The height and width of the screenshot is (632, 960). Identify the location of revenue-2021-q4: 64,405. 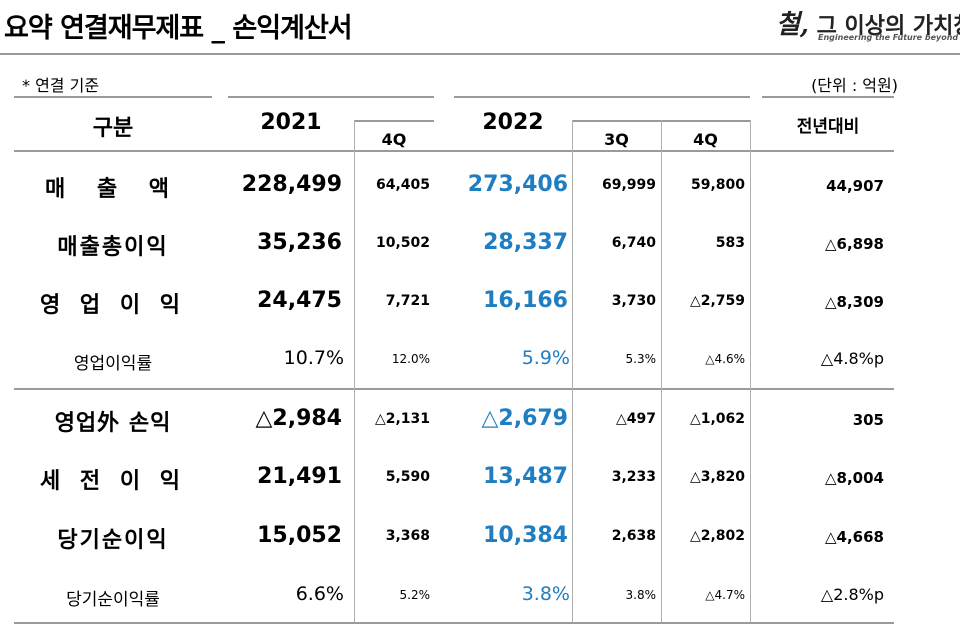
(403, 185).